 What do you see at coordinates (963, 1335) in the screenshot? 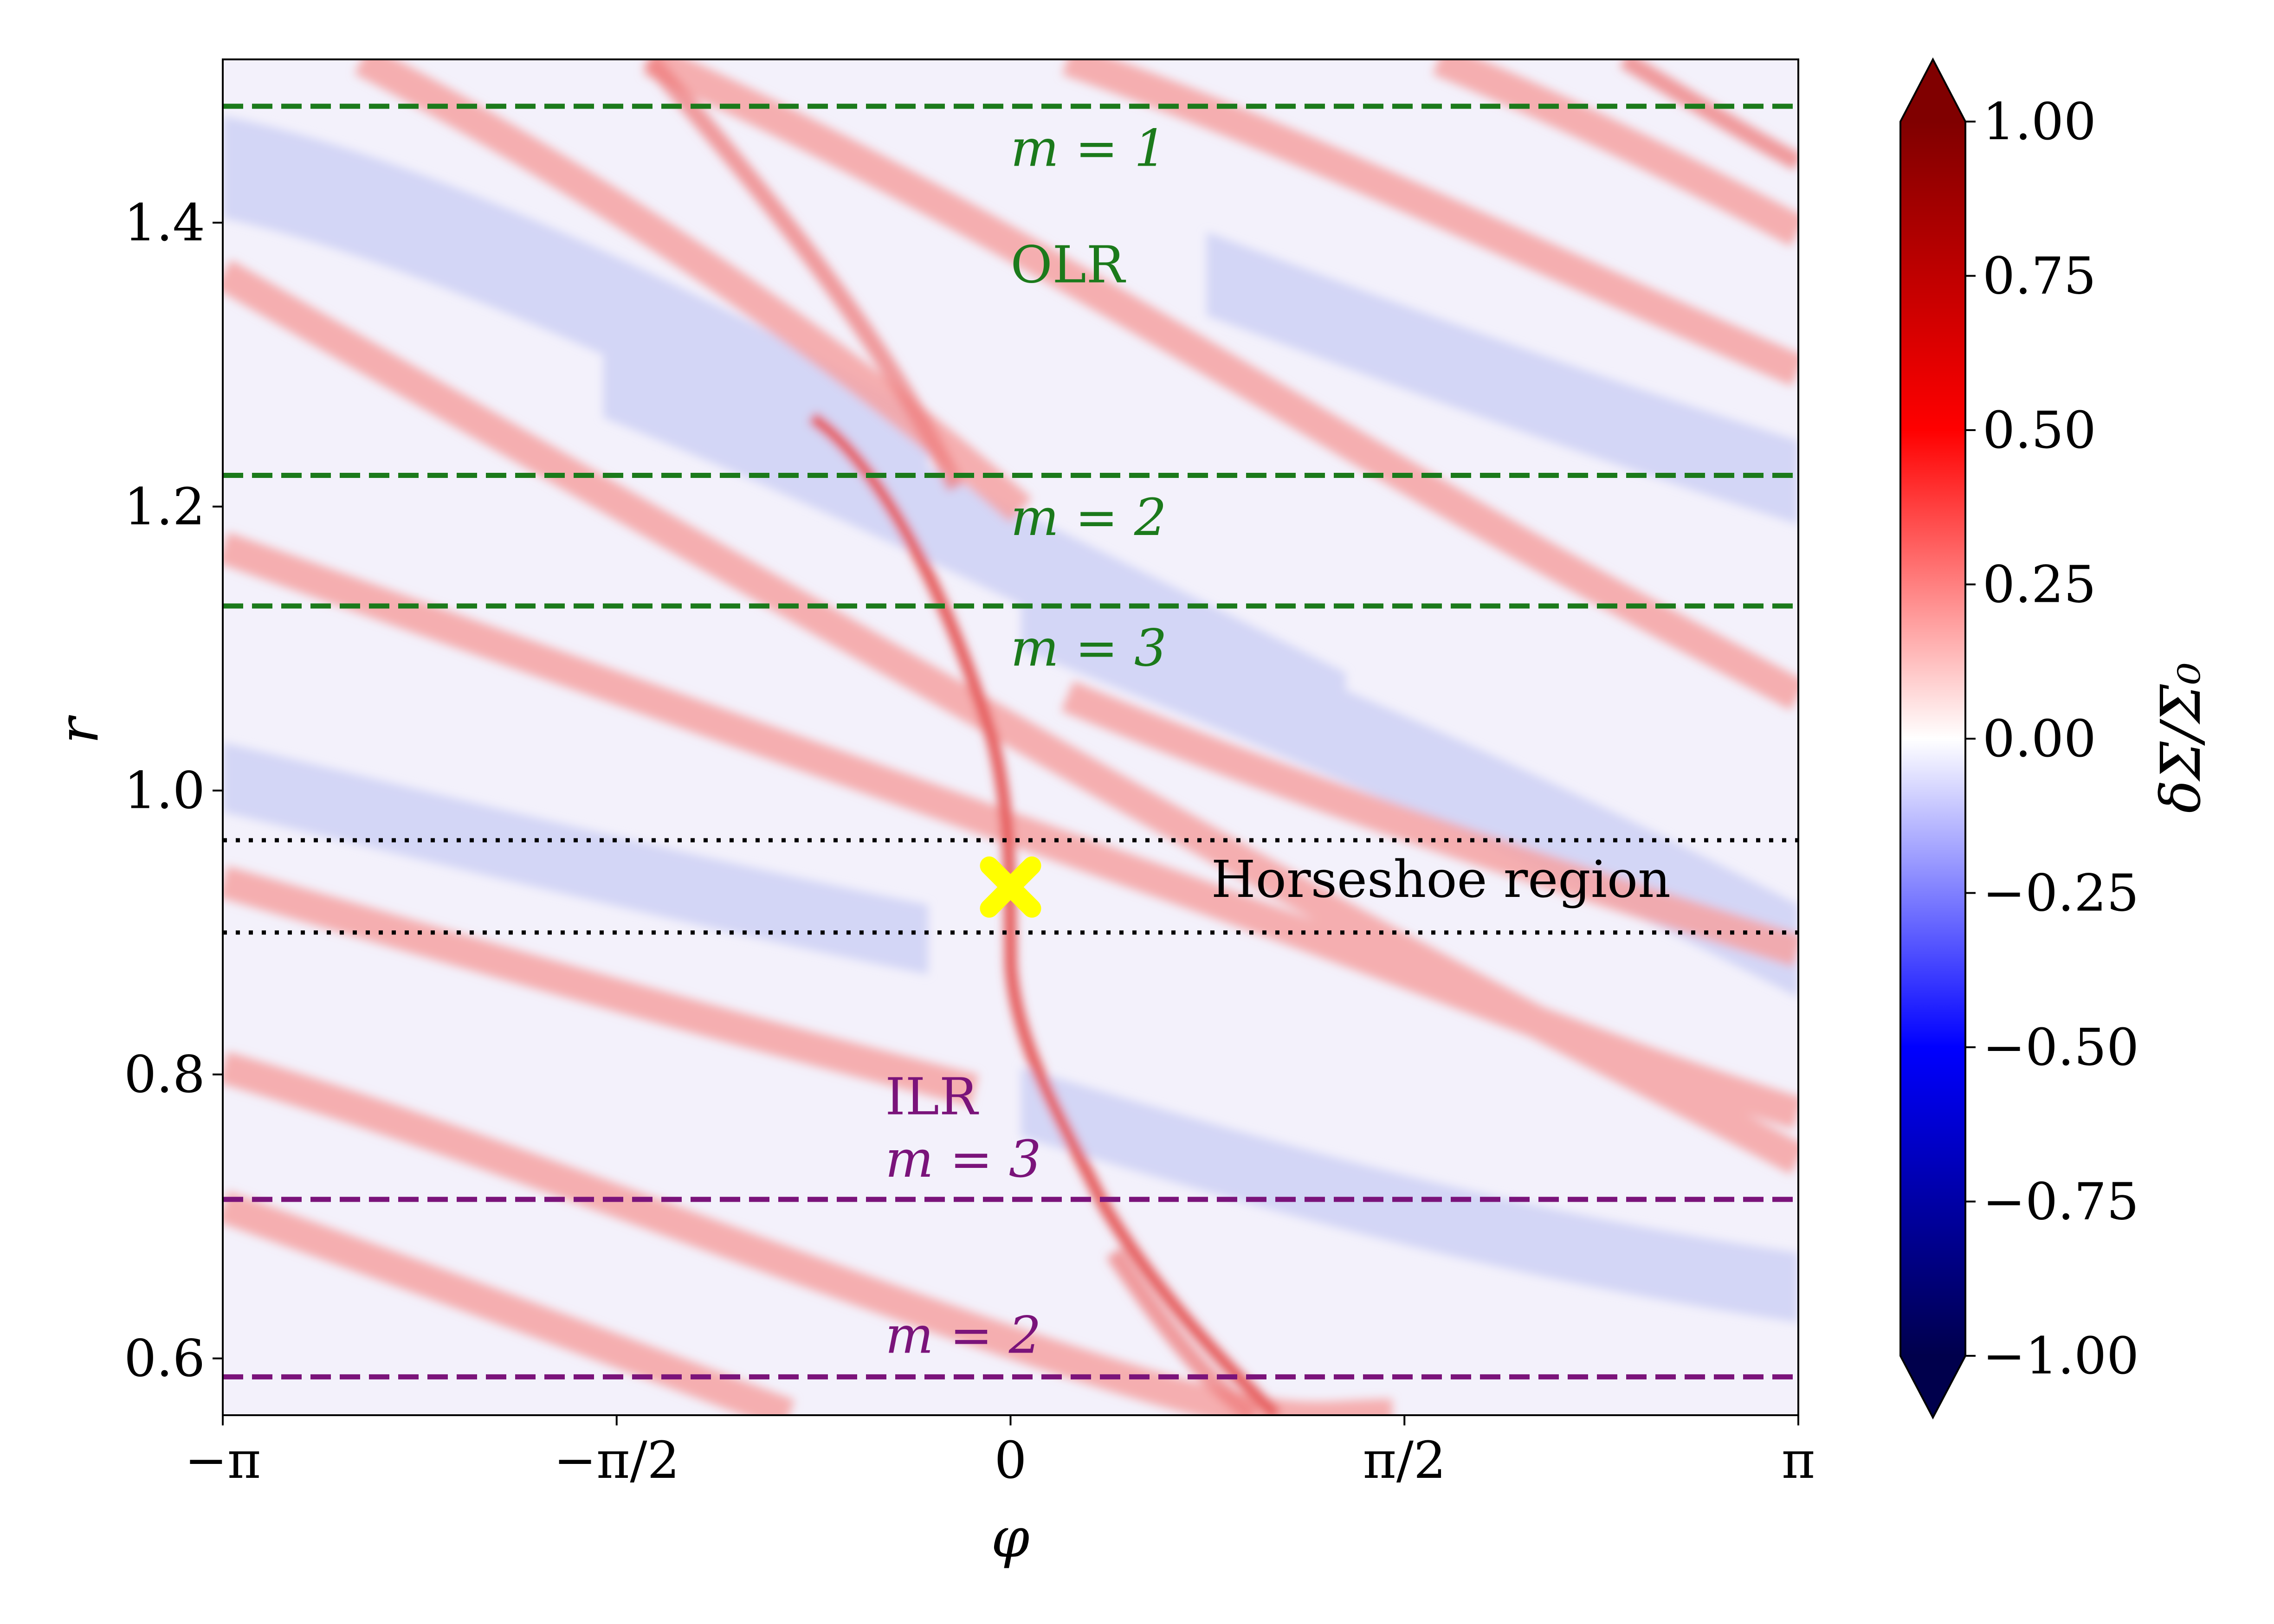
I see `annotation-ilr-m2: m = 2` at bounding box center [963, 1335].